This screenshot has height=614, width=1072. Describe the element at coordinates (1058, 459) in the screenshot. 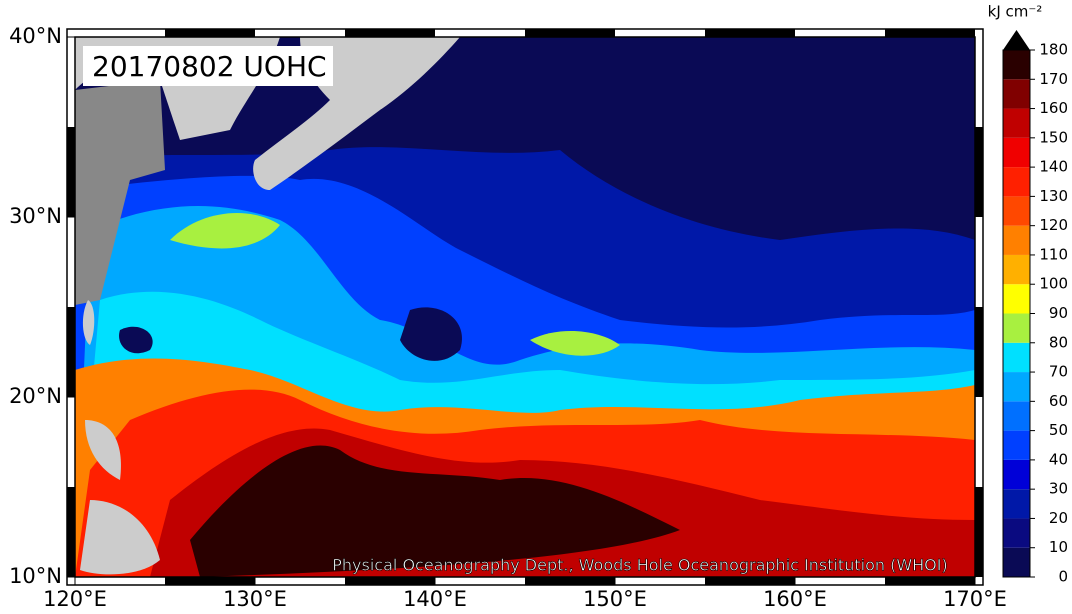

I see `colorbar-tick-label: 40` at that location.